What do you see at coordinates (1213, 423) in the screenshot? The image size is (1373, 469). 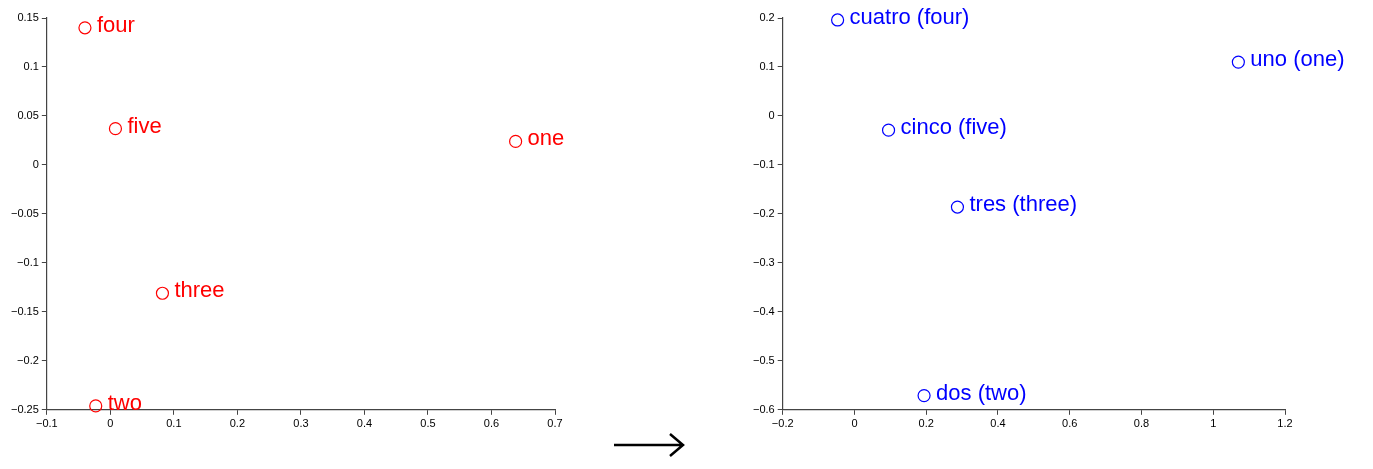 I see `x-tick-label: 1` at bounding box center [1213, 423].